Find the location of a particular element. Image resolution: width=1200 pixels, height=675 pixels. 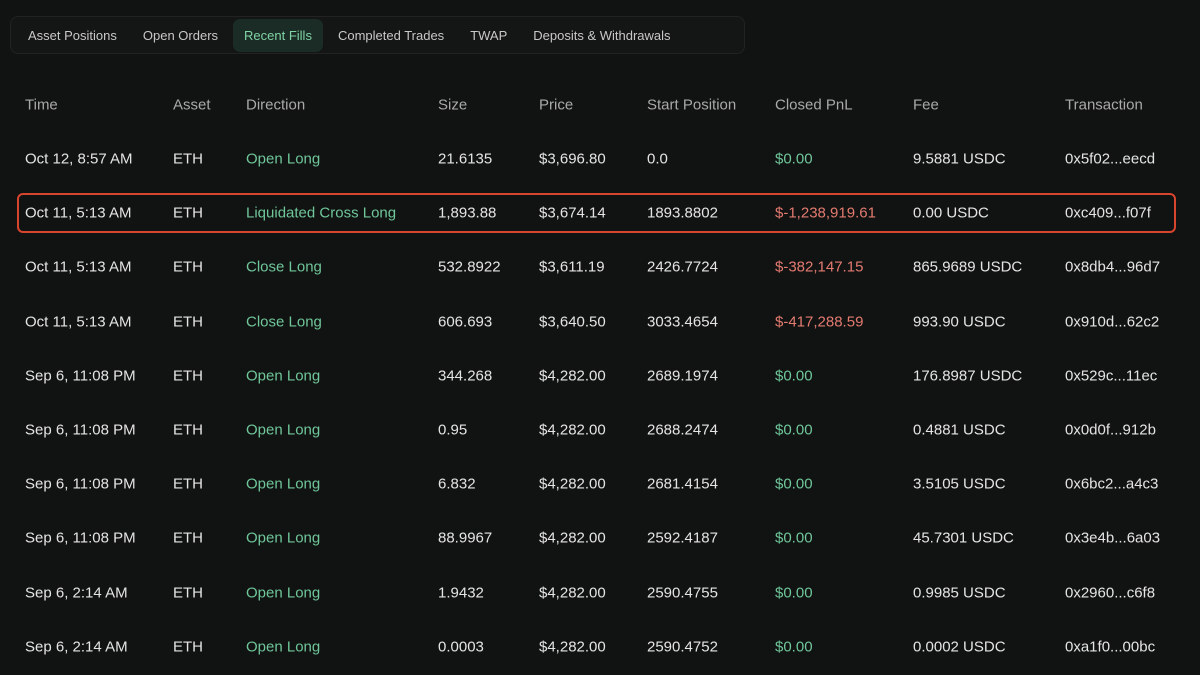

column-header: Start Position is located at coordinates (692, 105).